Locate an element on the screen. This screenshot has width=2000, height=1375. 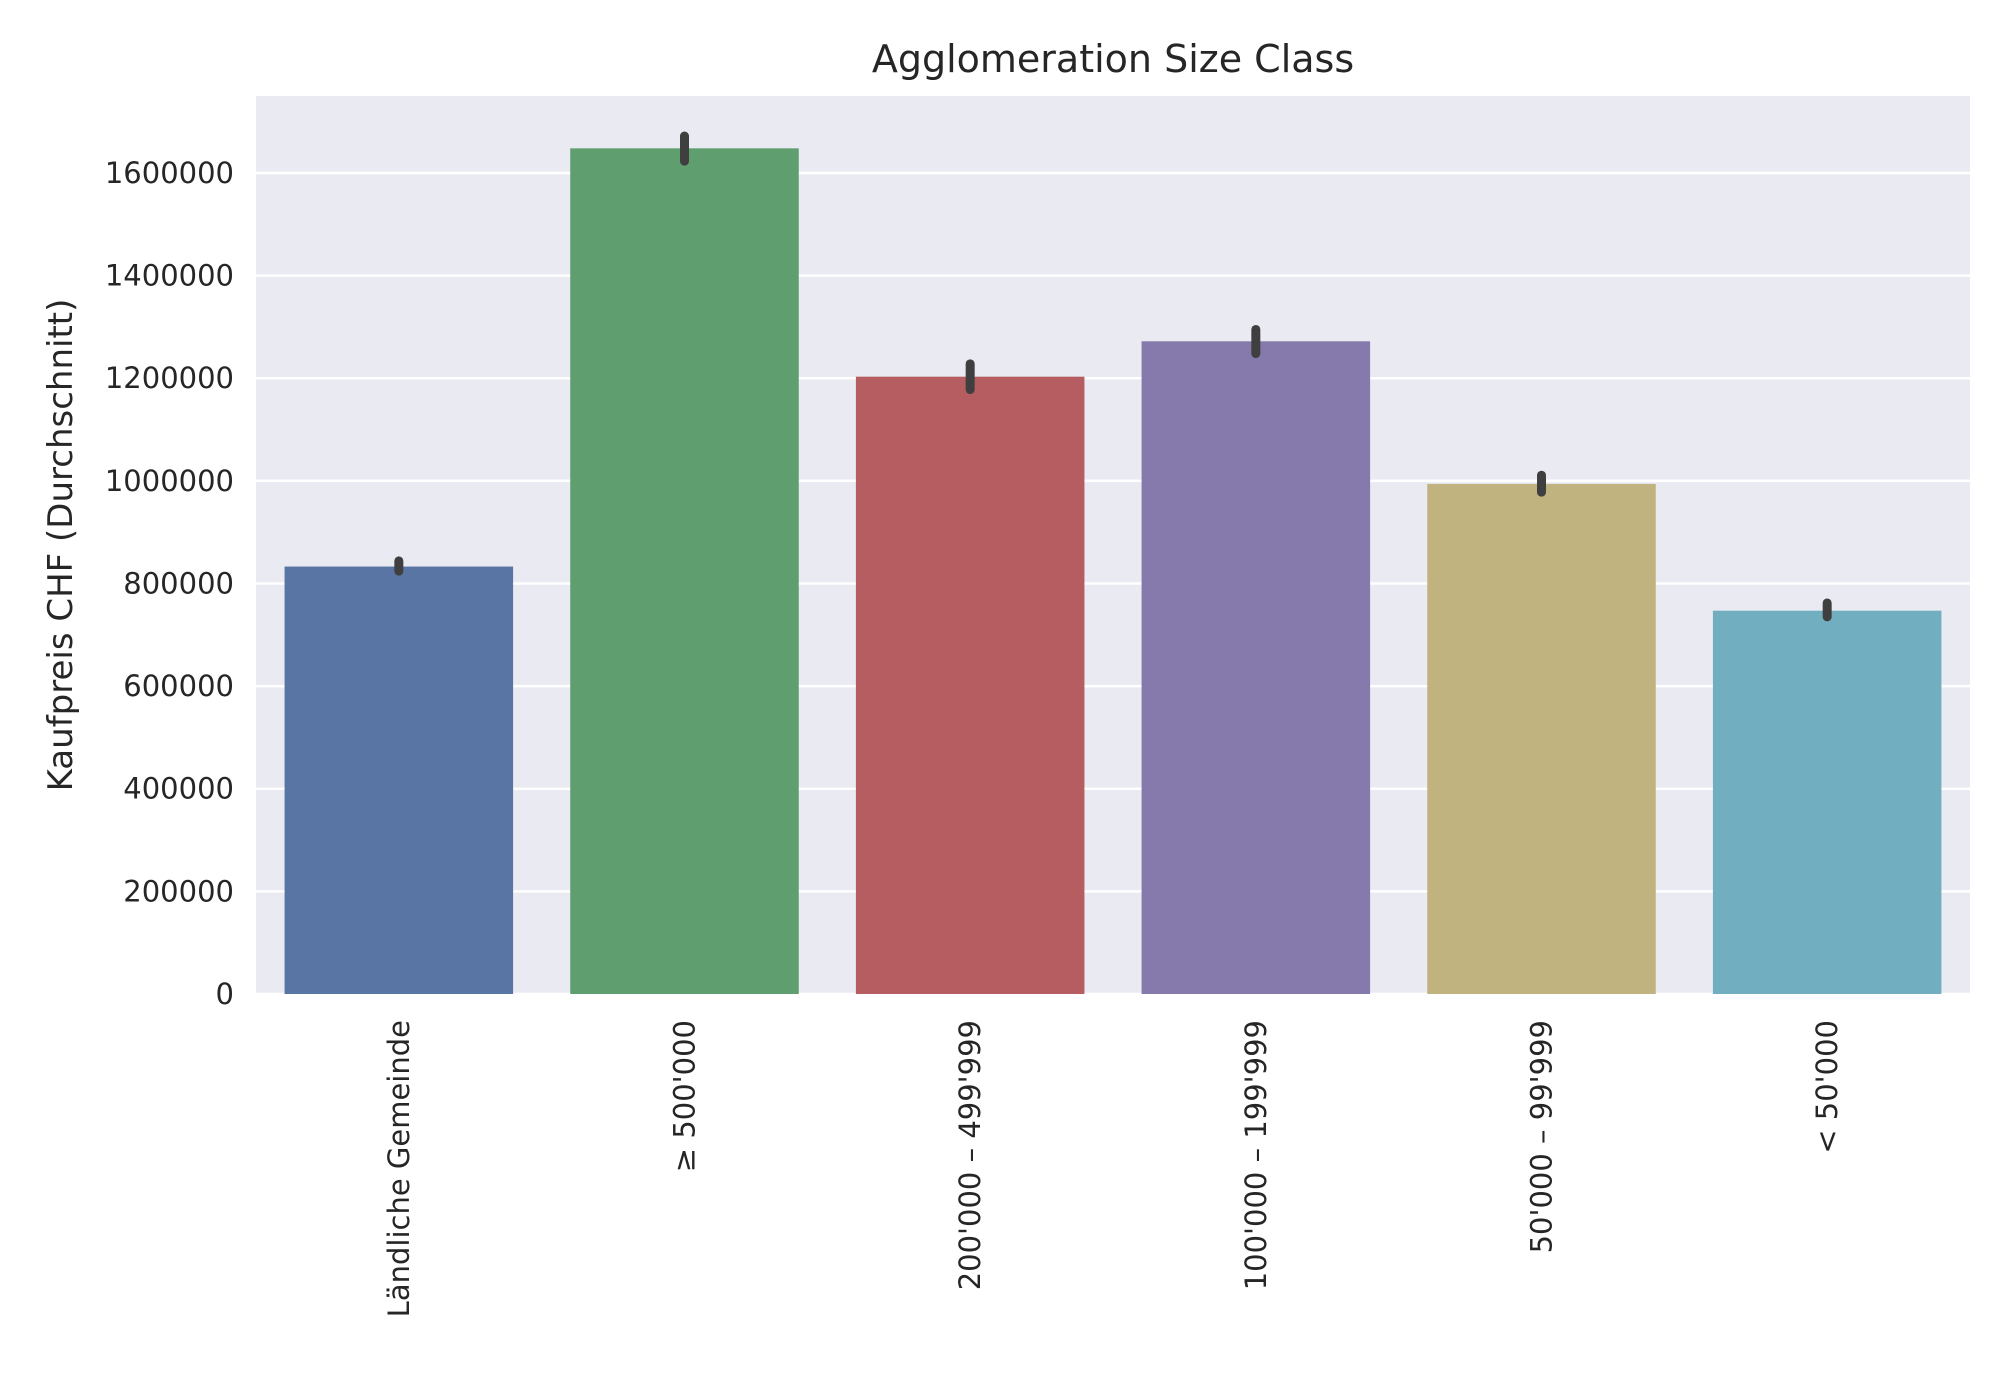
y-tick-label: 1000000 is located at coordinates (169, 481).